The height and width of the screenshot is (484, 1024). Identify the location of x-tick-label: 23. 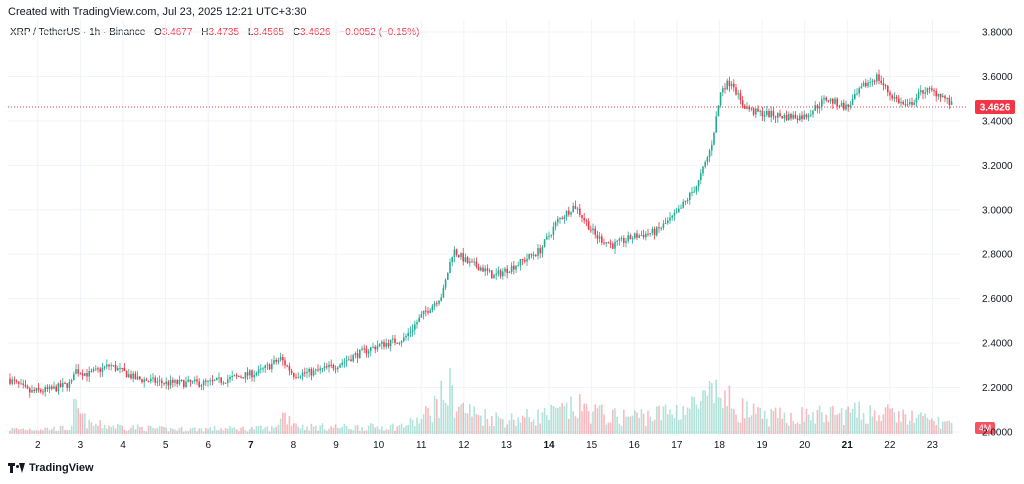
(933, 445).